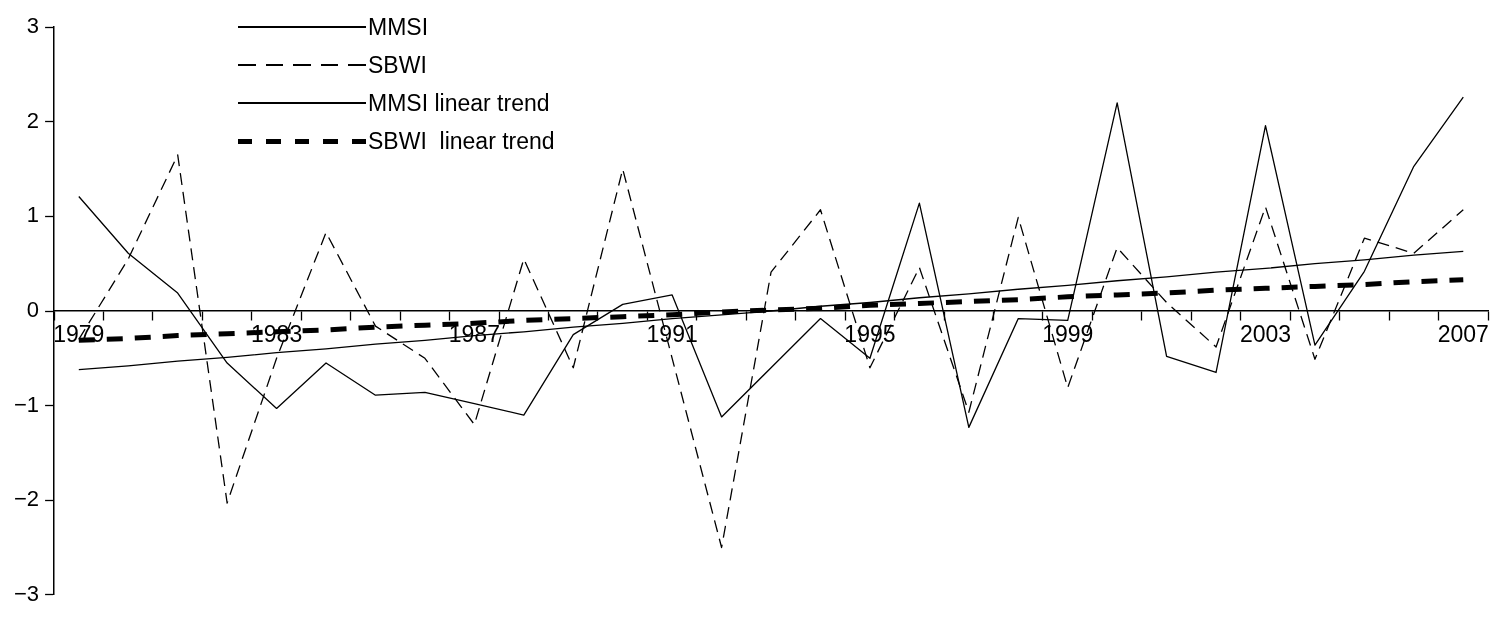  Describe the element at coordinates (1463, 334) in the screenshot. I see `x-tick-label: 2007` at that location.